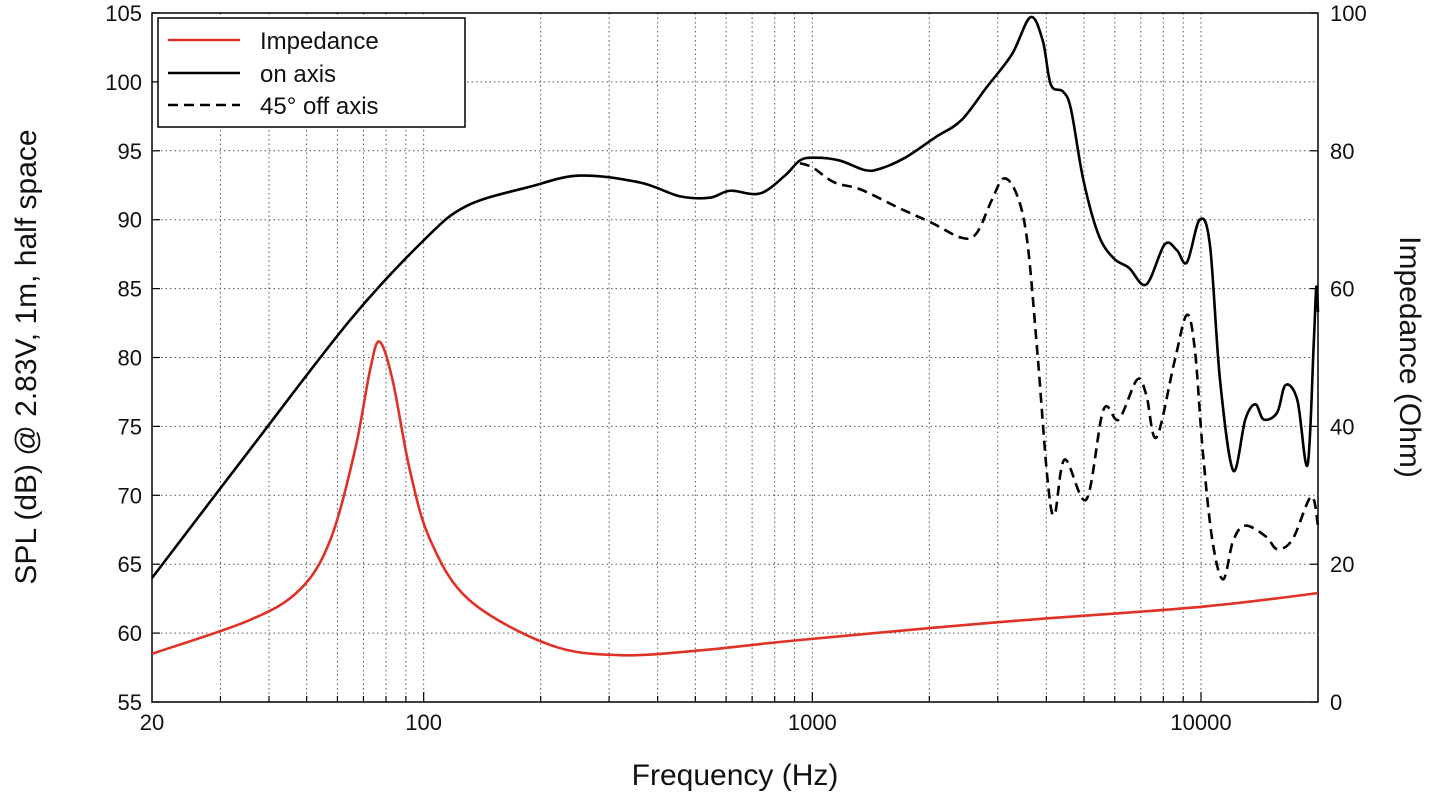  What do you see at coordinates (319, 41) in the screenshot?
I see `legend-label-impedance: Impedance` at bounding box center [319, 41].